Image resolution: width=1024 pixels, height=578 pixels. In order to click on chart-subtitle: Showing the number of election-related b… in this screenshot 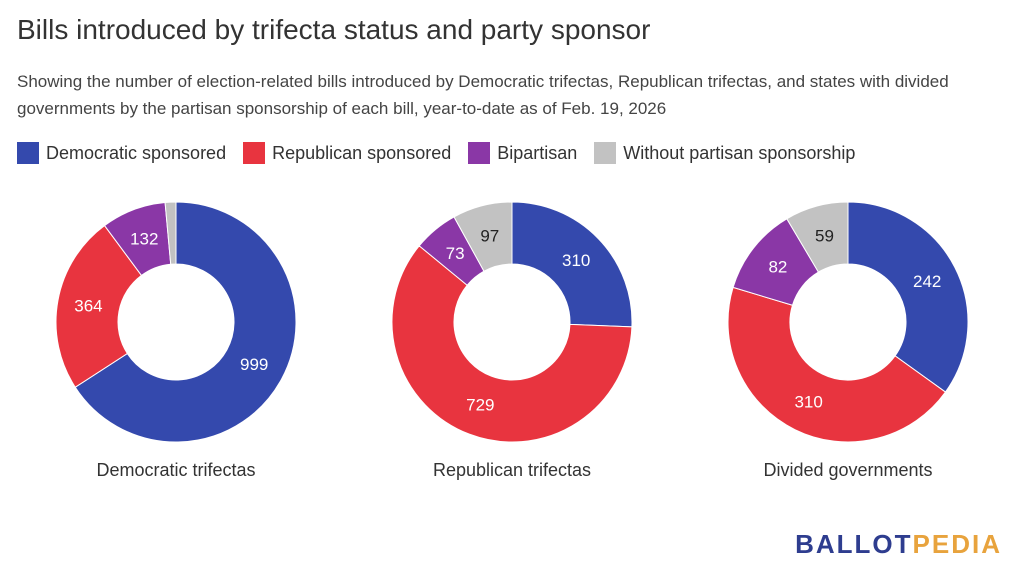, I will do `click(483, 95)`.